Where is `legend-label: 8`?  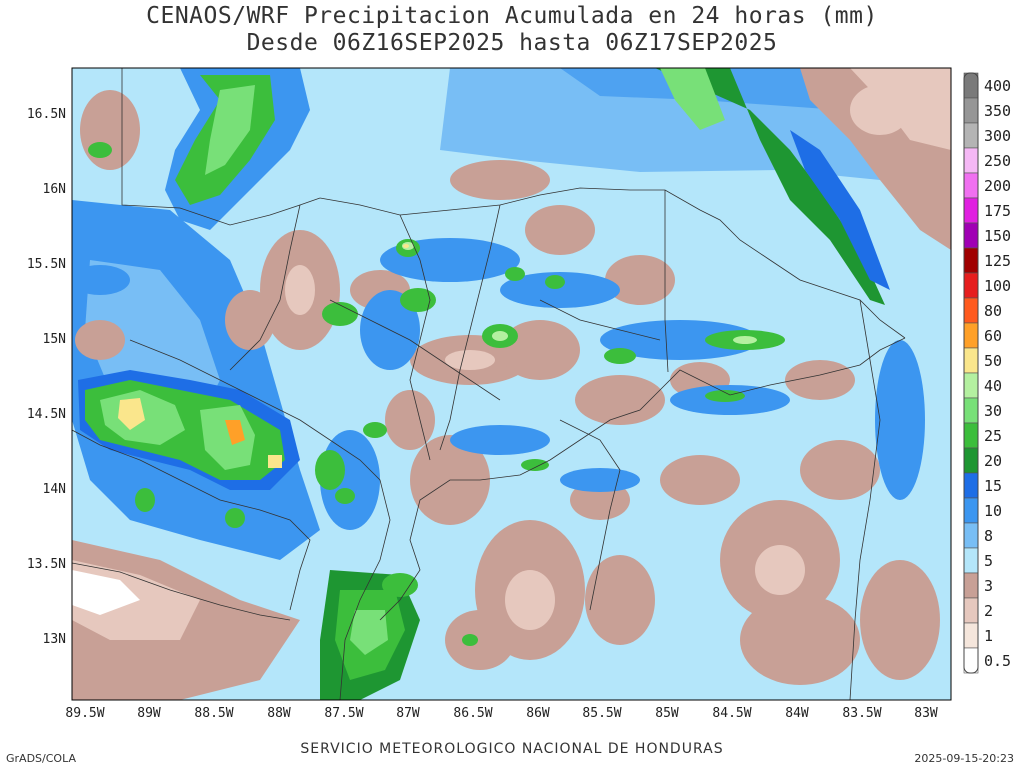
legend-label: 8 is located at coordinates (988, 536).